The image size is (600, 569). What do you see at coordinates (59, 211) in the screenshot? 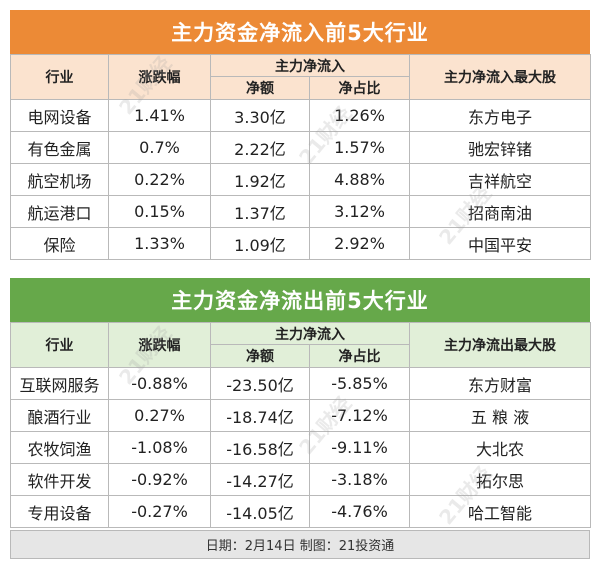
I see `cell-industry: 航运港口` at bounding box center [59, 211].